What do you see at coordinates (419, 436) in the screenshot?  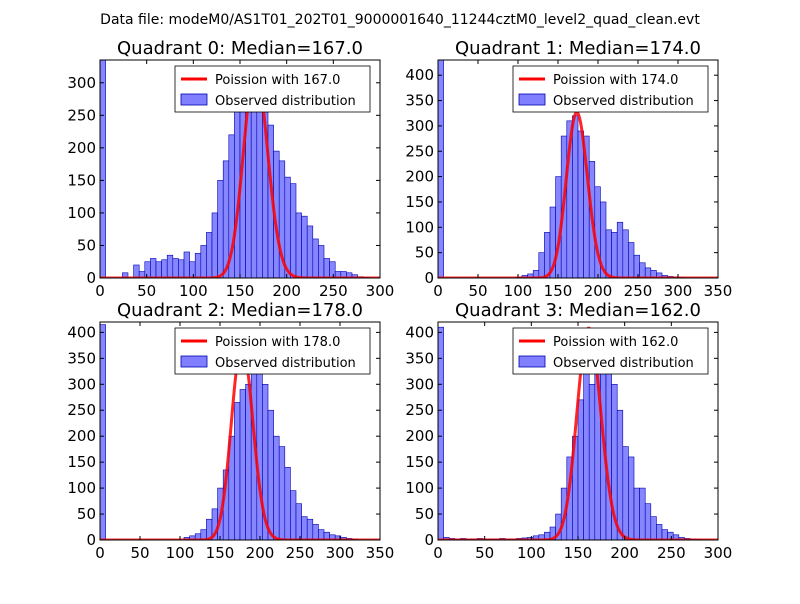 I see `y-tick-label: 200` at bounding box center [419, 436].